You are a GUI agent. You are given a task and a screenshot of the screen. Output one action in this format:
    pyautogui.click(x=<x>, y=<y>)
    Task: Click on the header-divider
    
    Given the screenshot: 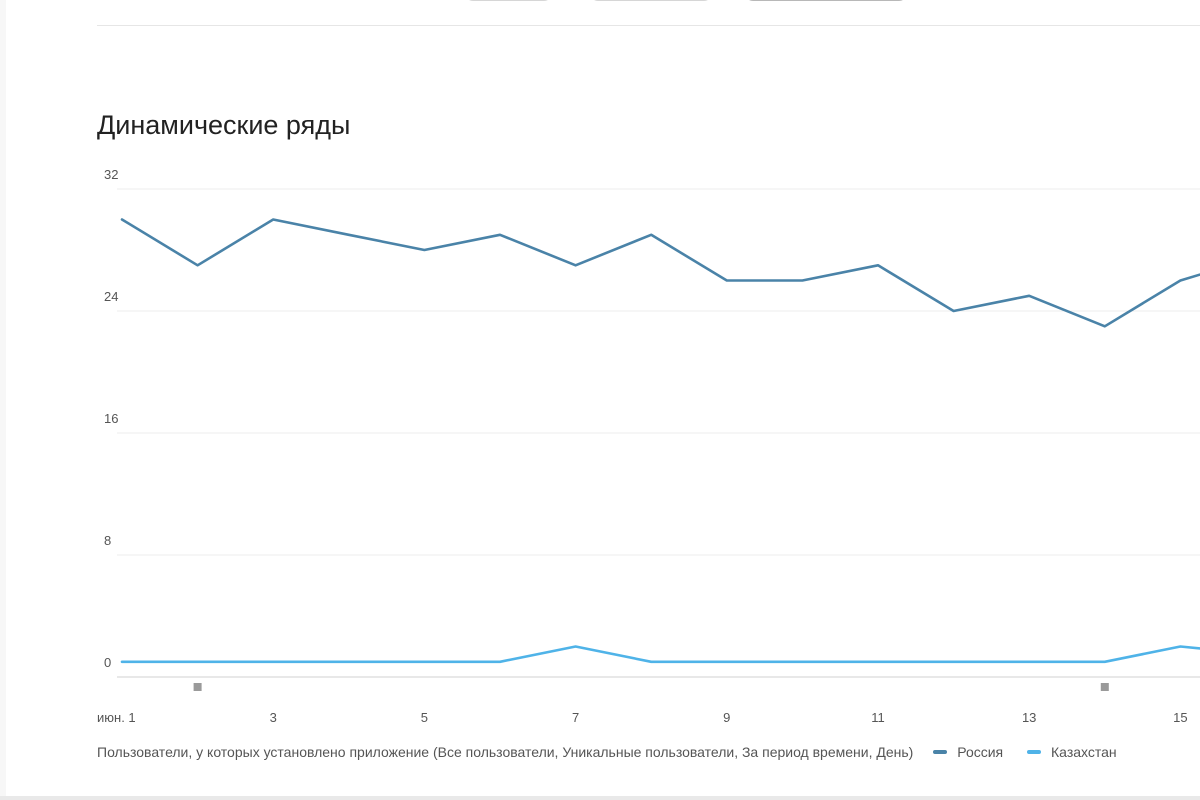 What is the action you would take?
    pyautogui.click(x=648, y=25)
    